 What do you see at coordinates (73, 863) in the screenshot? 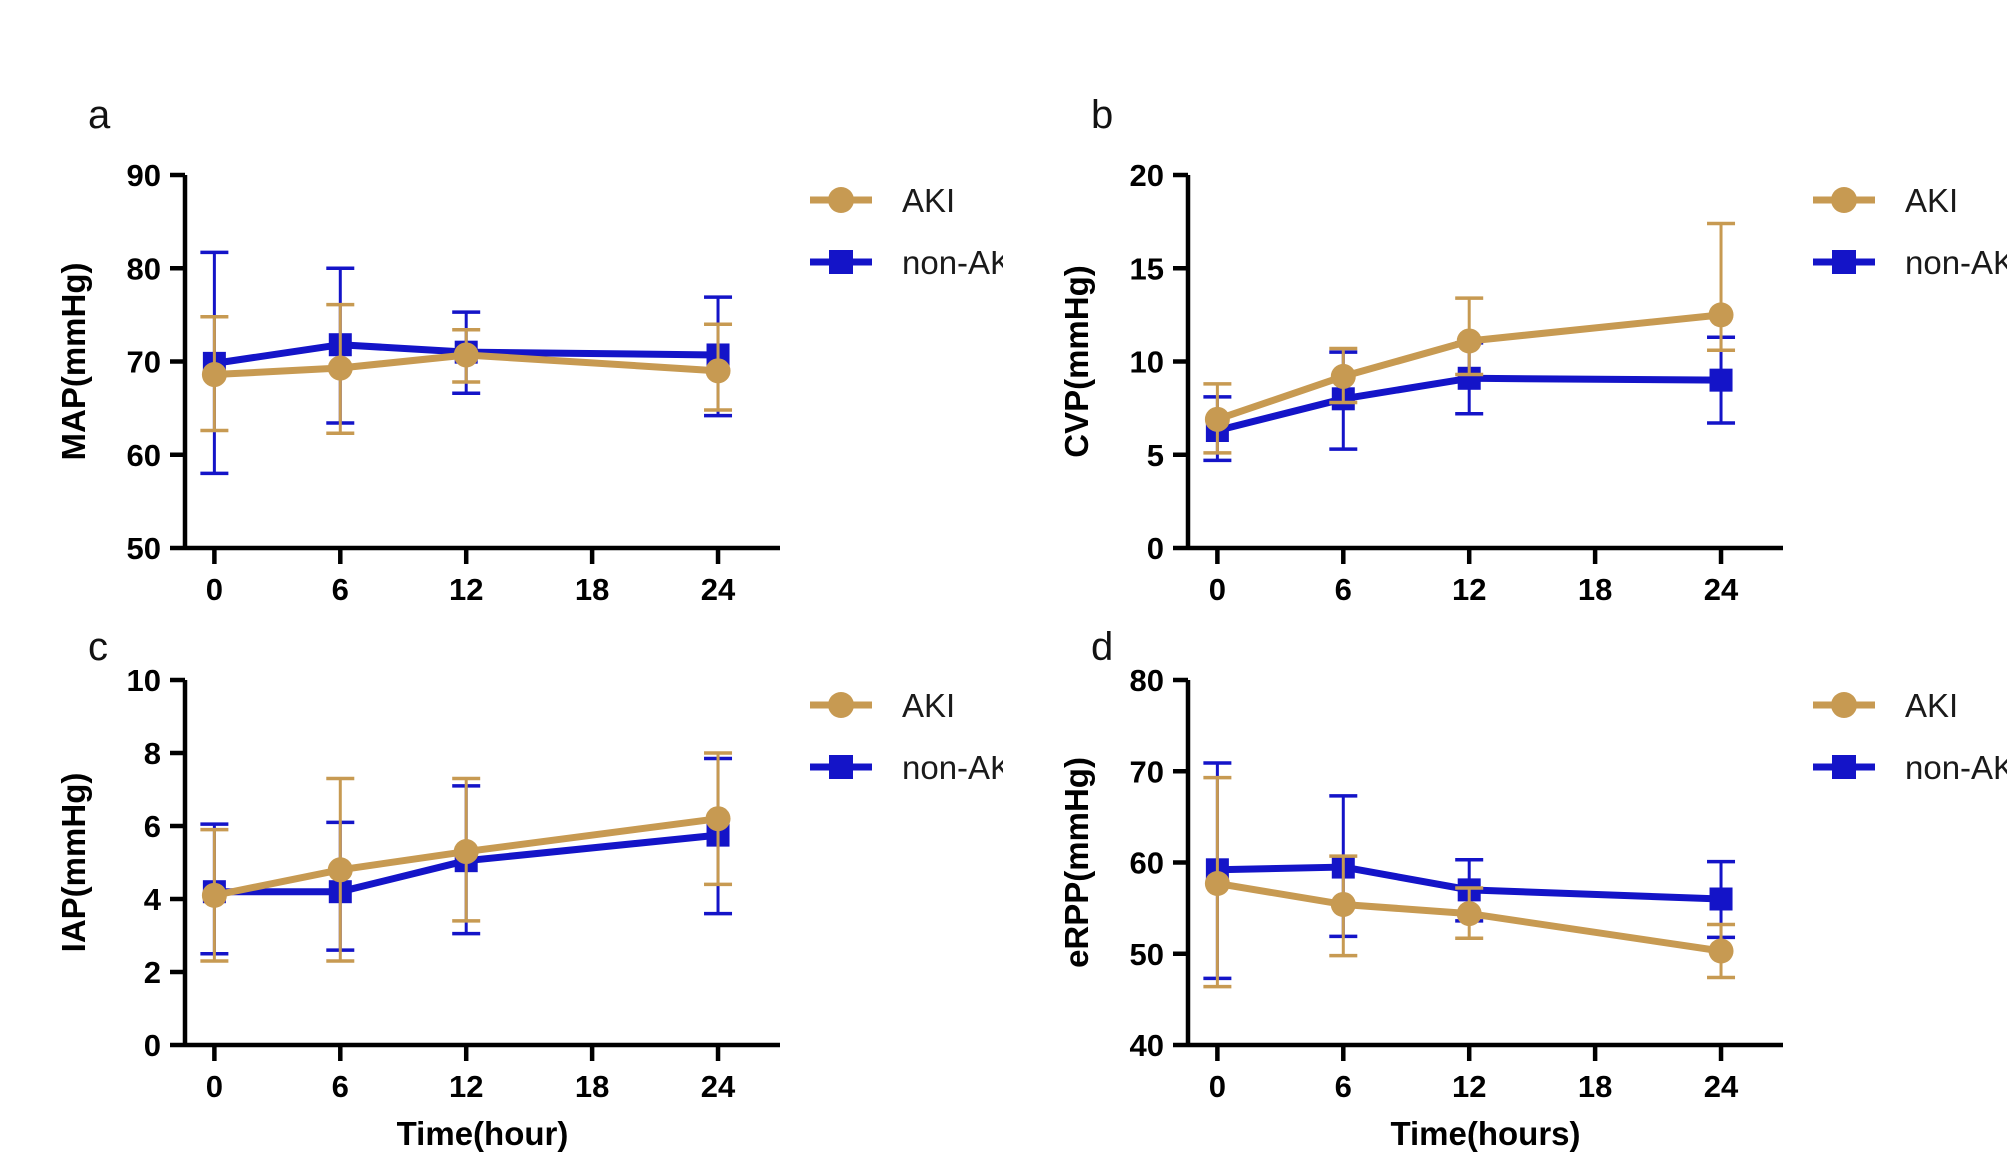
I see `y-axis-title: IAP(mmHg)` at bounding box center [73, 863].